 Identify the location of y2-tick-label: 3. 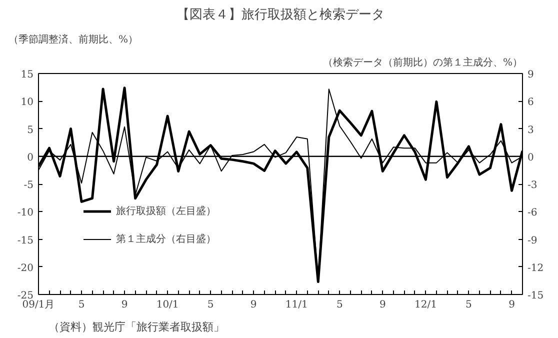
(531, 130).